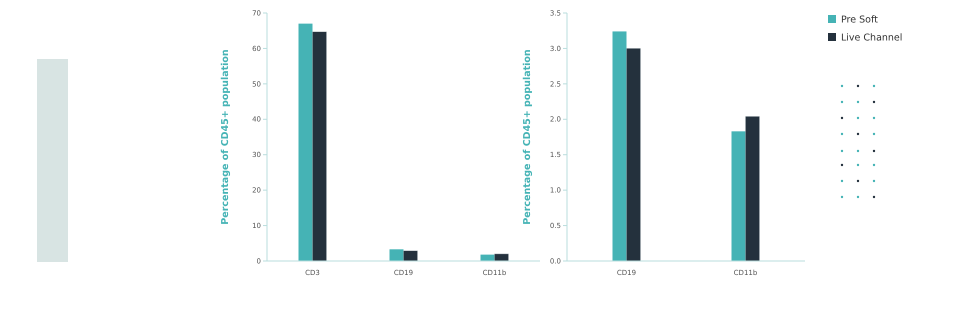  Describe the element at coordinates (871, 38) in the screenshot. I see `legend-label: Live Channel` at that location.